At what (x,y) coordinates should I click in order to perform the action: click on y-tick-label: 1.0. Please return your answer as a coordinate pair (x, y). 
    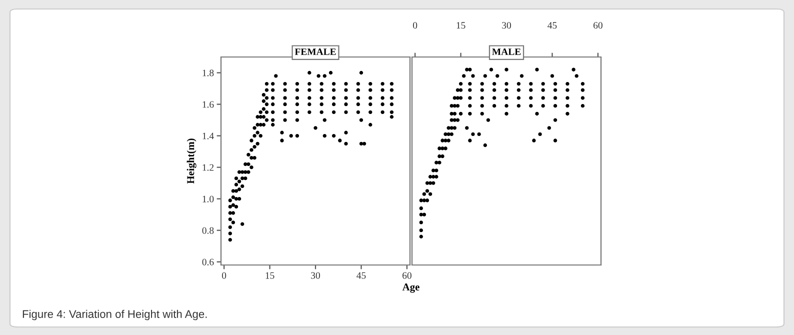
    Looking at the image, I should click on (208, 199).